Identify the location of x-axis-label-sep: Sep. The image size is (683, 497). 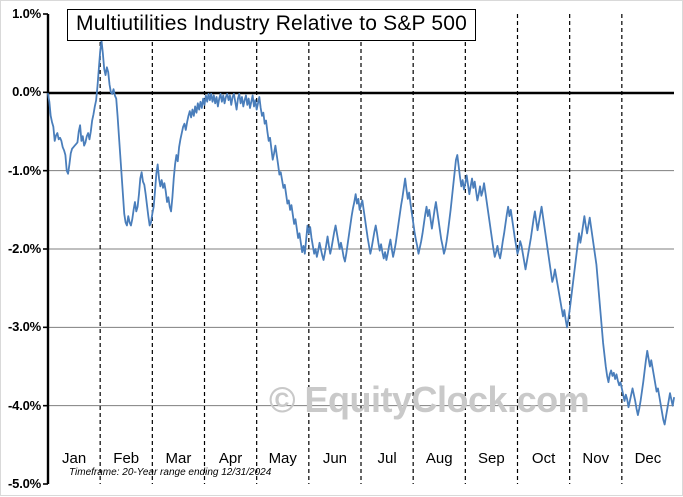
(491, 458).